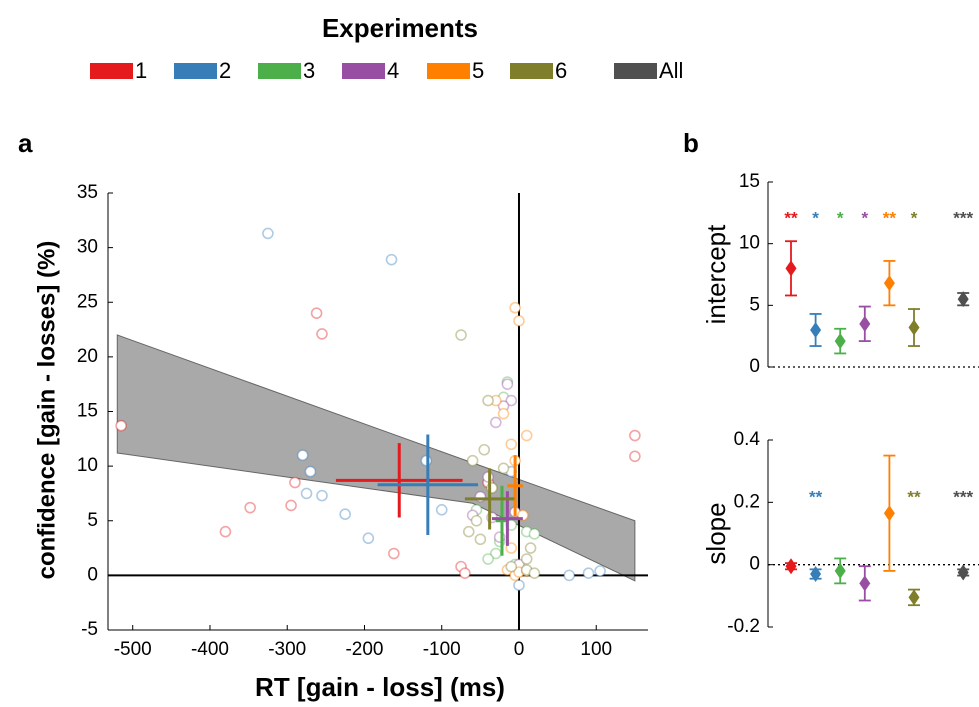  What do you see at coordinates (671, 70) in the screenshot?
I see `legend-label: All` at bounding box center [671, 70].